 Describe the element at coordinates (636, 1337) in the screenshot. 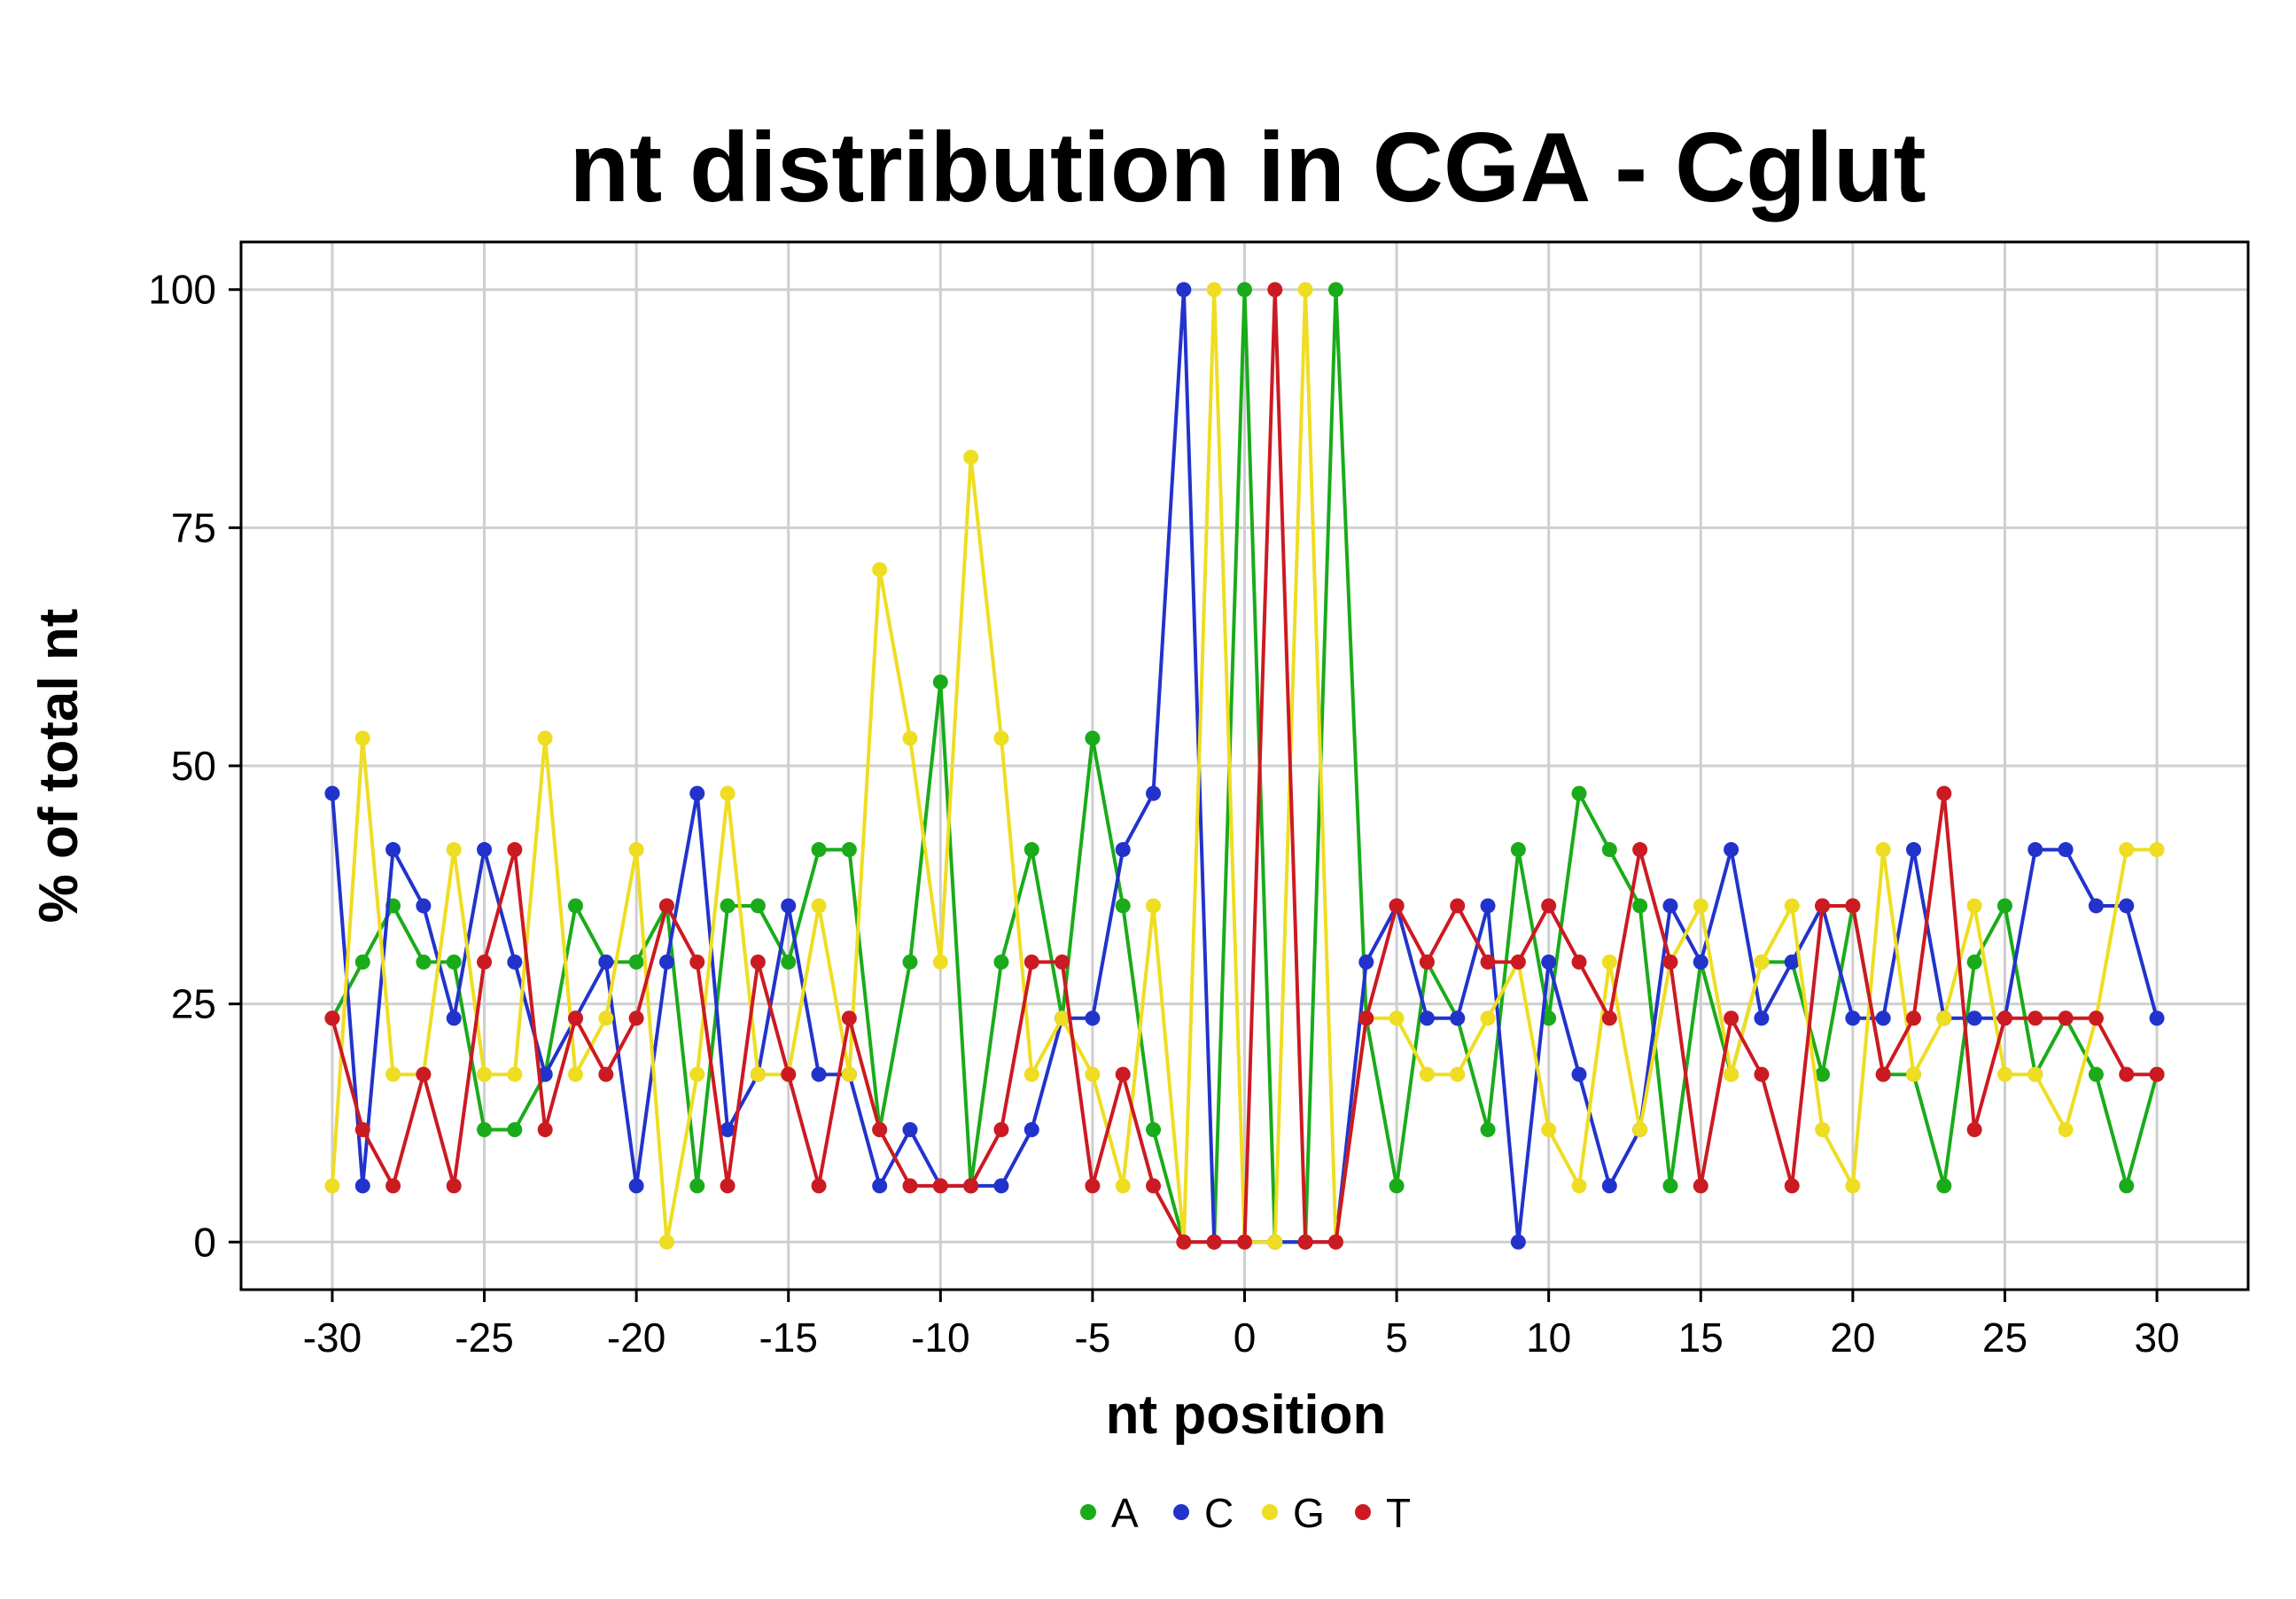

I see `x-tick-label: -20` at that location.